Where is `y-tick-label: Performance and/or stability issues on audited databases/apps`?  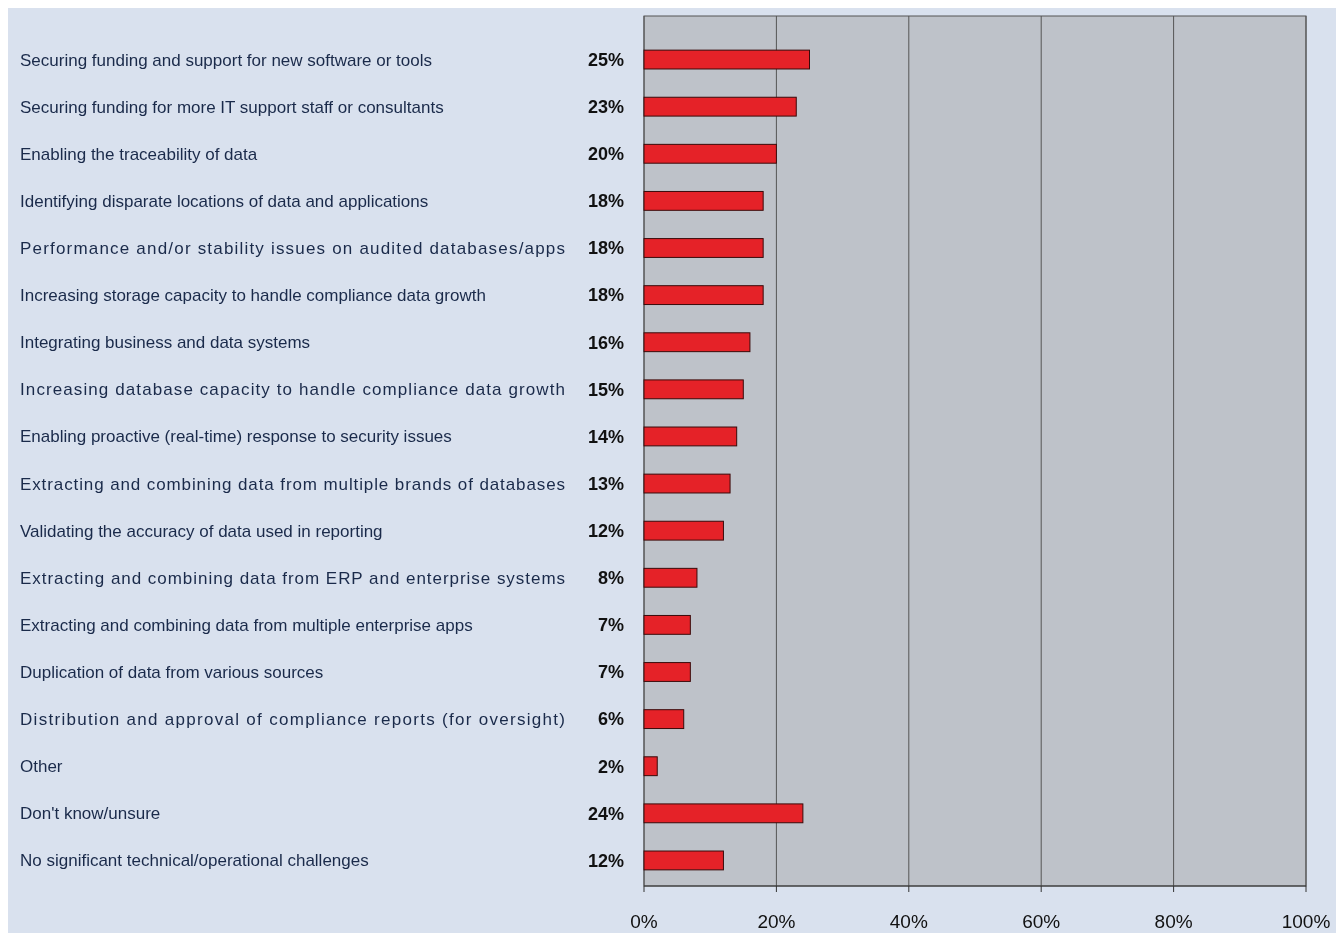
y-tick-label: Performance and/or stability issues on audited databases/apps is located at coordinates (292, 248).